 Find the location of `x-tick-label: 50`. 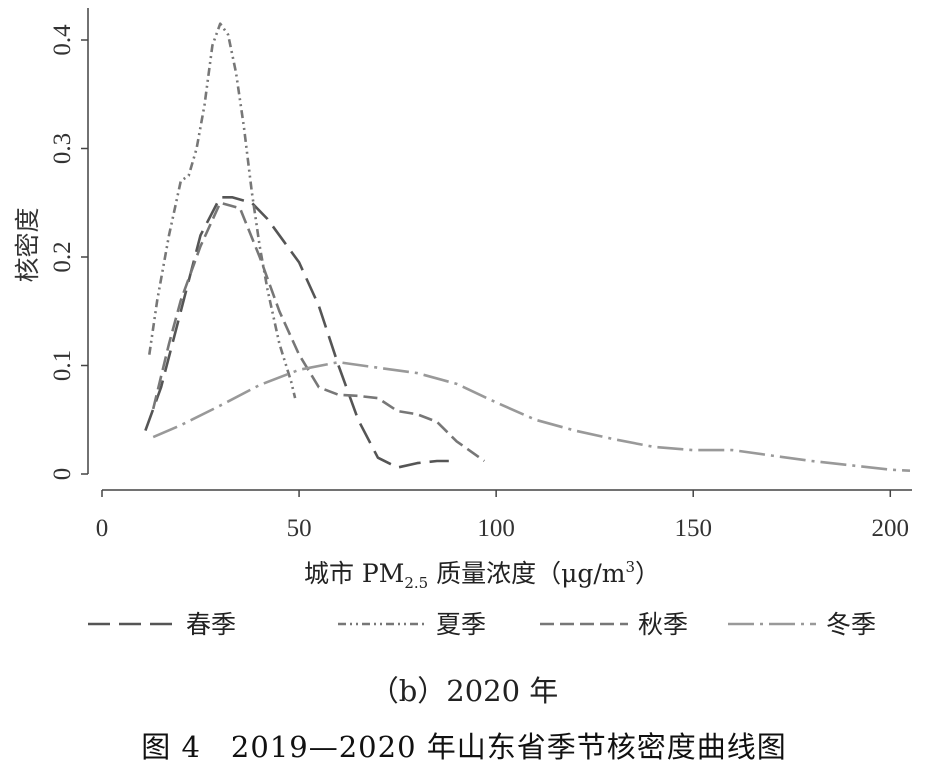

x-tick-label: 50 is located at coordinates (299, 528).